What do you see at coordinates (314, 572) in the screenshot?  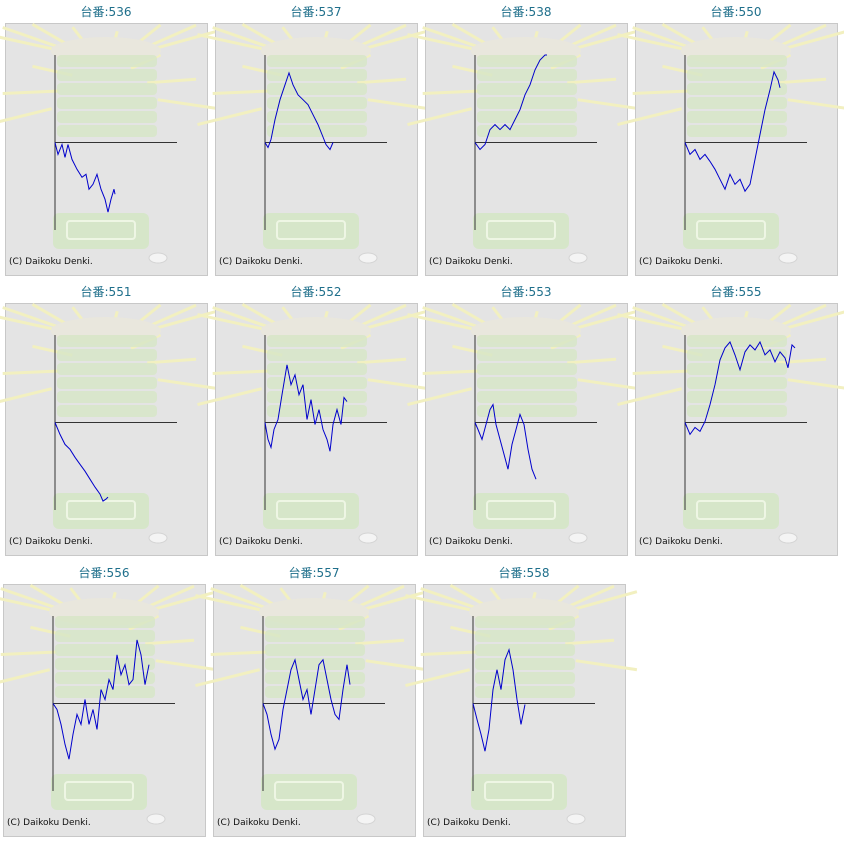 I see `chart-title: 台番:557` at bounding box center [314, 572].